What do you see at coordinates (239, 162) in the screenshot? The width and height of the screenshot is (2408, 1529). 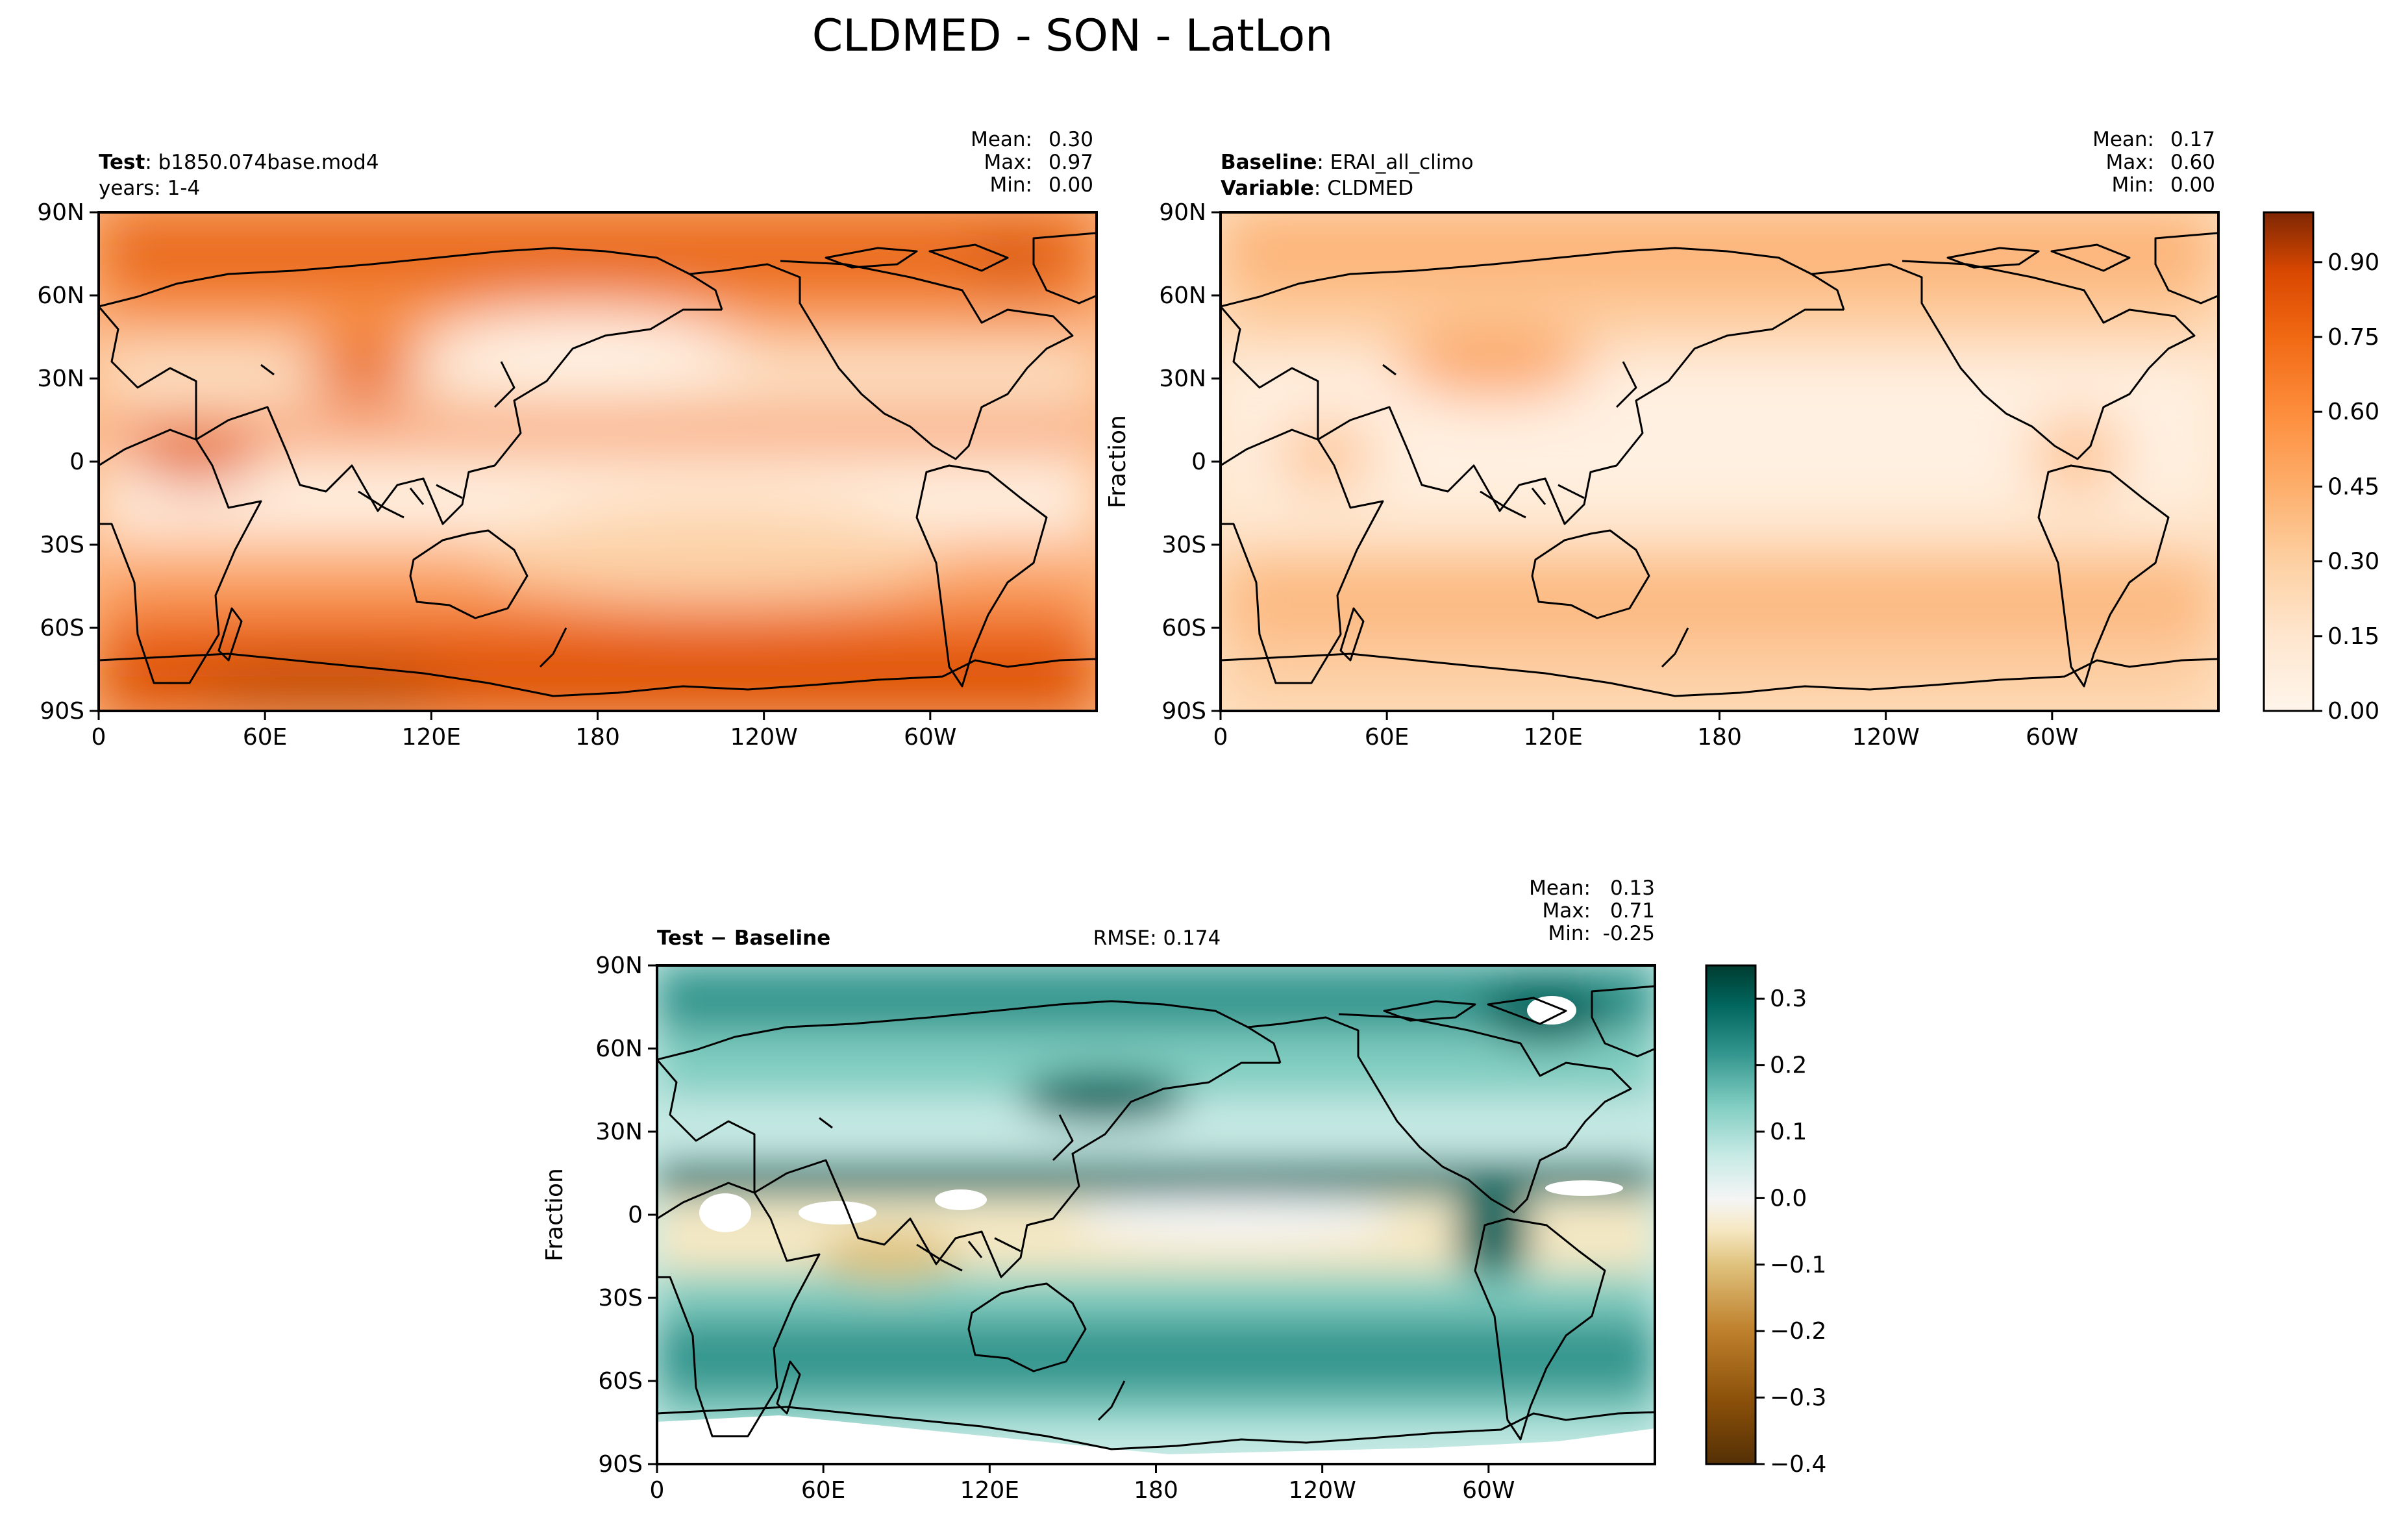 I see `panel-test-header-line1: Test: b1850.074base.mod4` at bounding box center [239, 162].